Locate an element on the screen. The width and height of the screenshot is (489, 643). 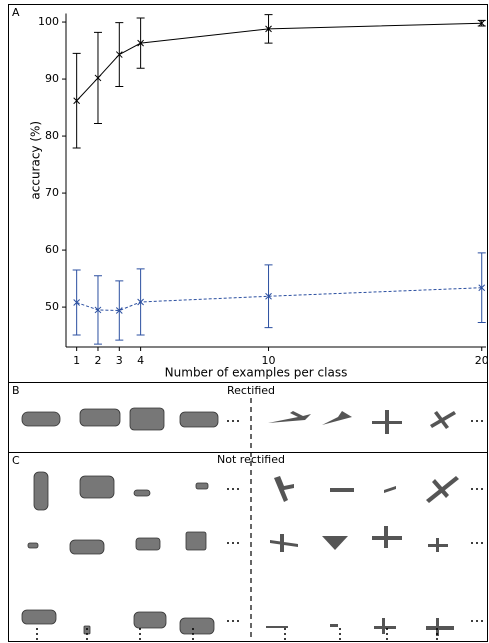
panel-title: Rectified is located at coordinates (251, 390).